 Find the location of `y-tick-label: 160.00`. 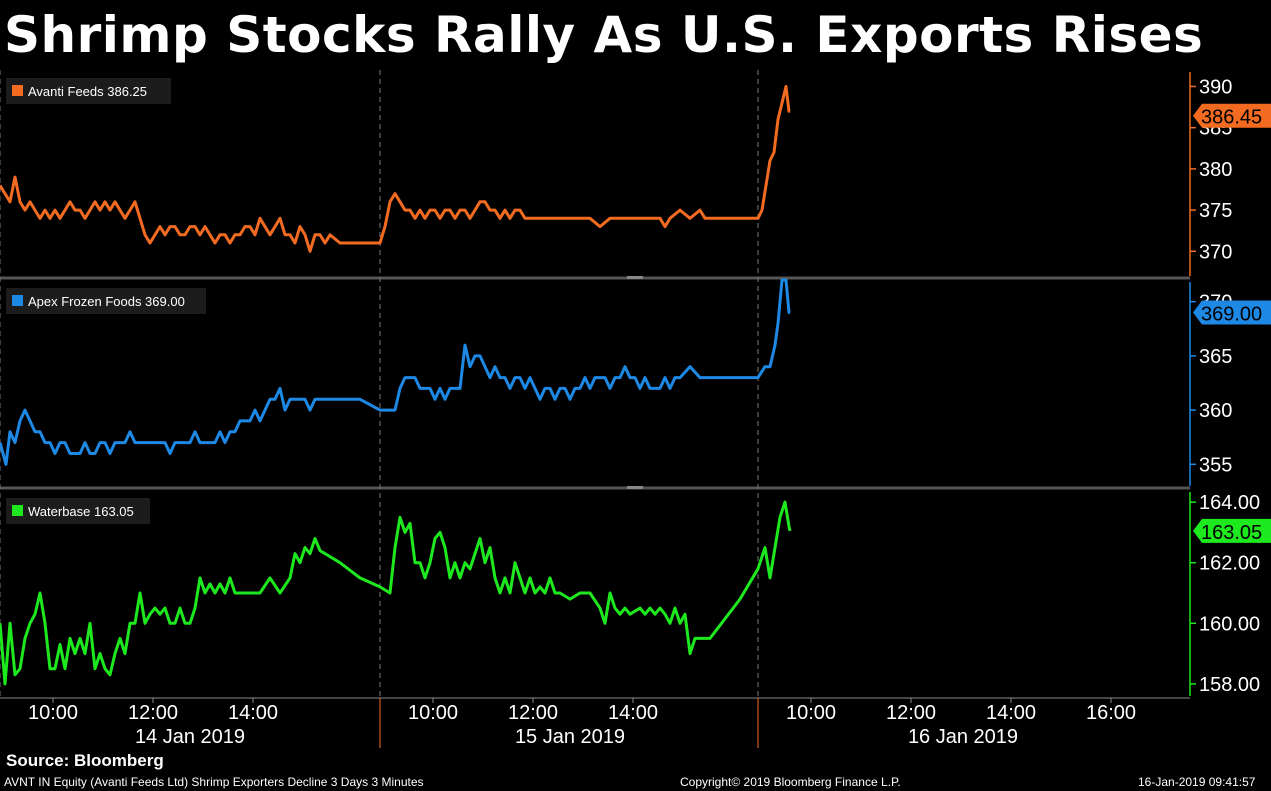

y-tick-label: 160.00 is located at coordinates (1229, 624).